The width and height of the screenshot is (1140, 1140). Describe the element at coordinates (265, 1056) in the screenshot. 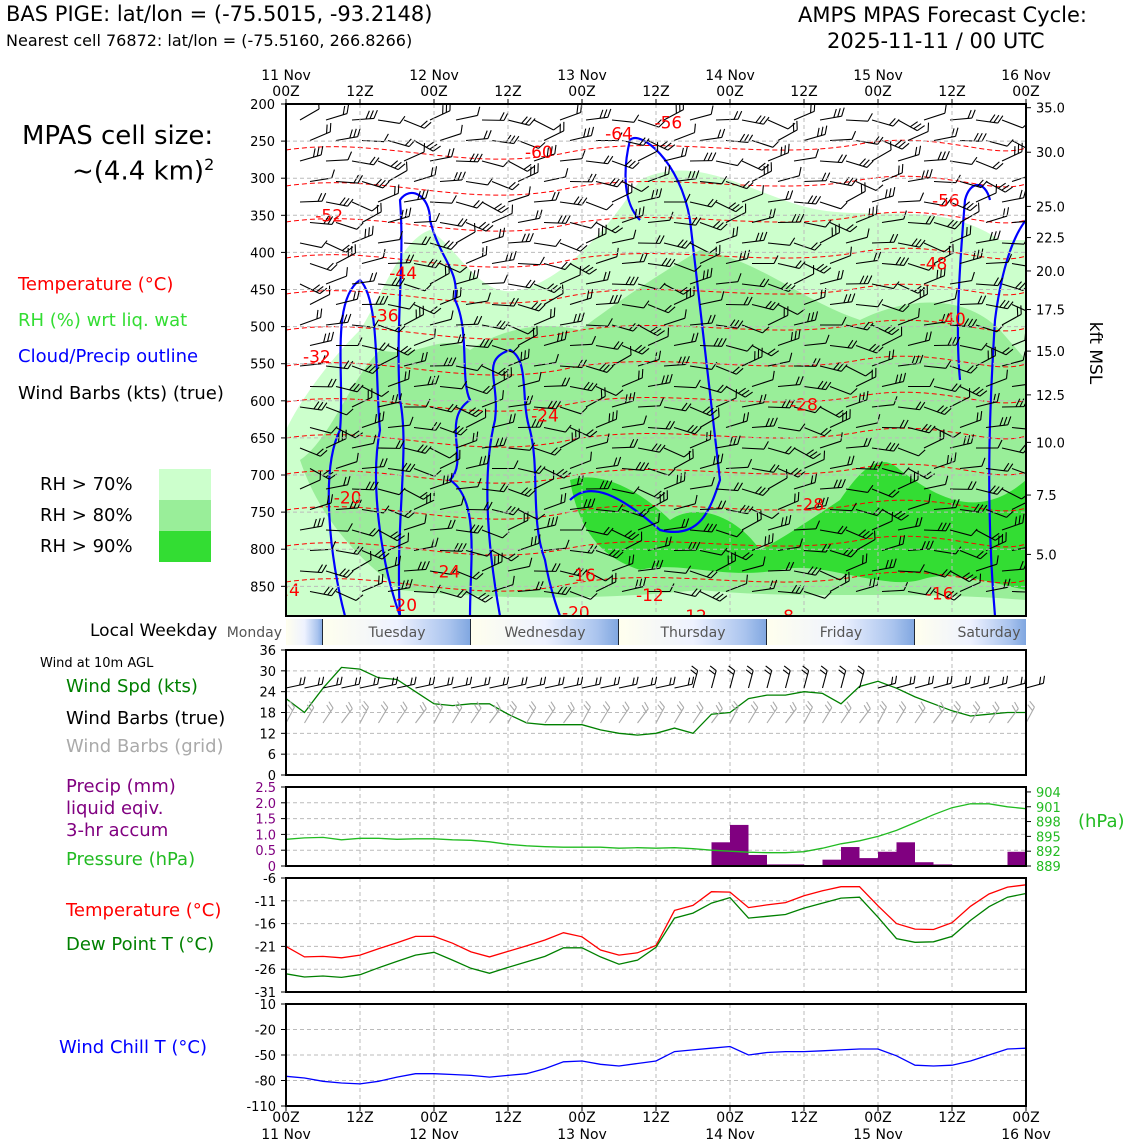

I see `ytick-label: -50` at that location.